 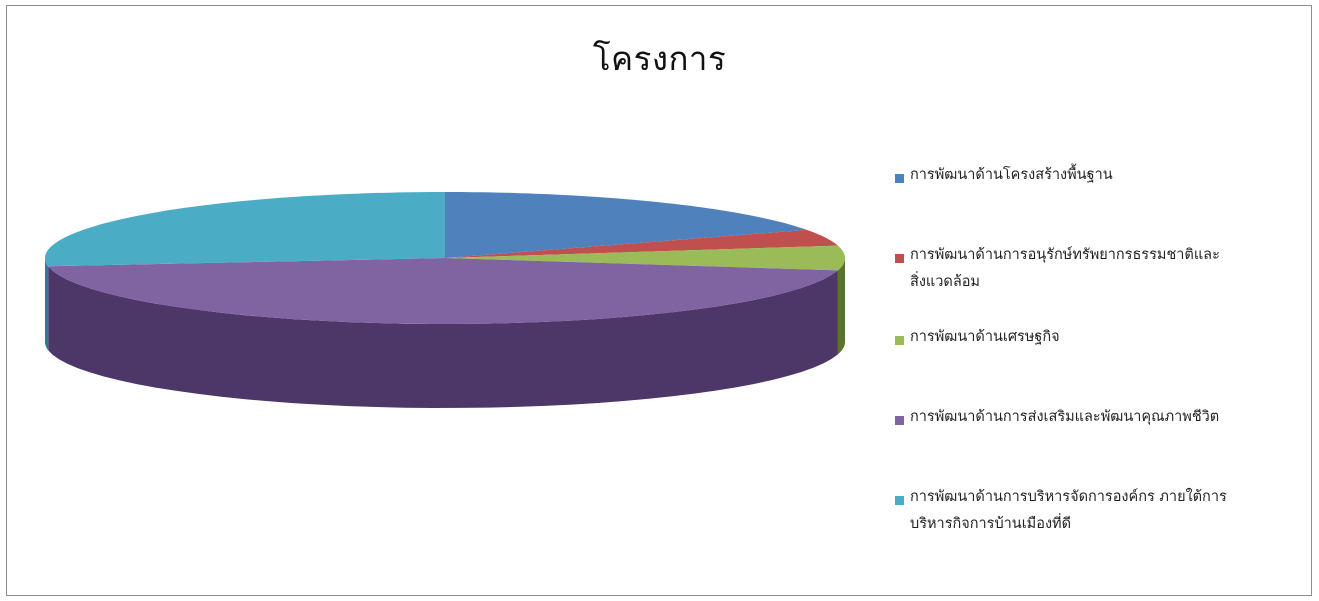 What do you see at coordinates (1095, 340) in the screenshot?
I see `legend-item-economy: การพัฒนาด้านเศรษฐกิจ` at bounding box center [1095, 340].